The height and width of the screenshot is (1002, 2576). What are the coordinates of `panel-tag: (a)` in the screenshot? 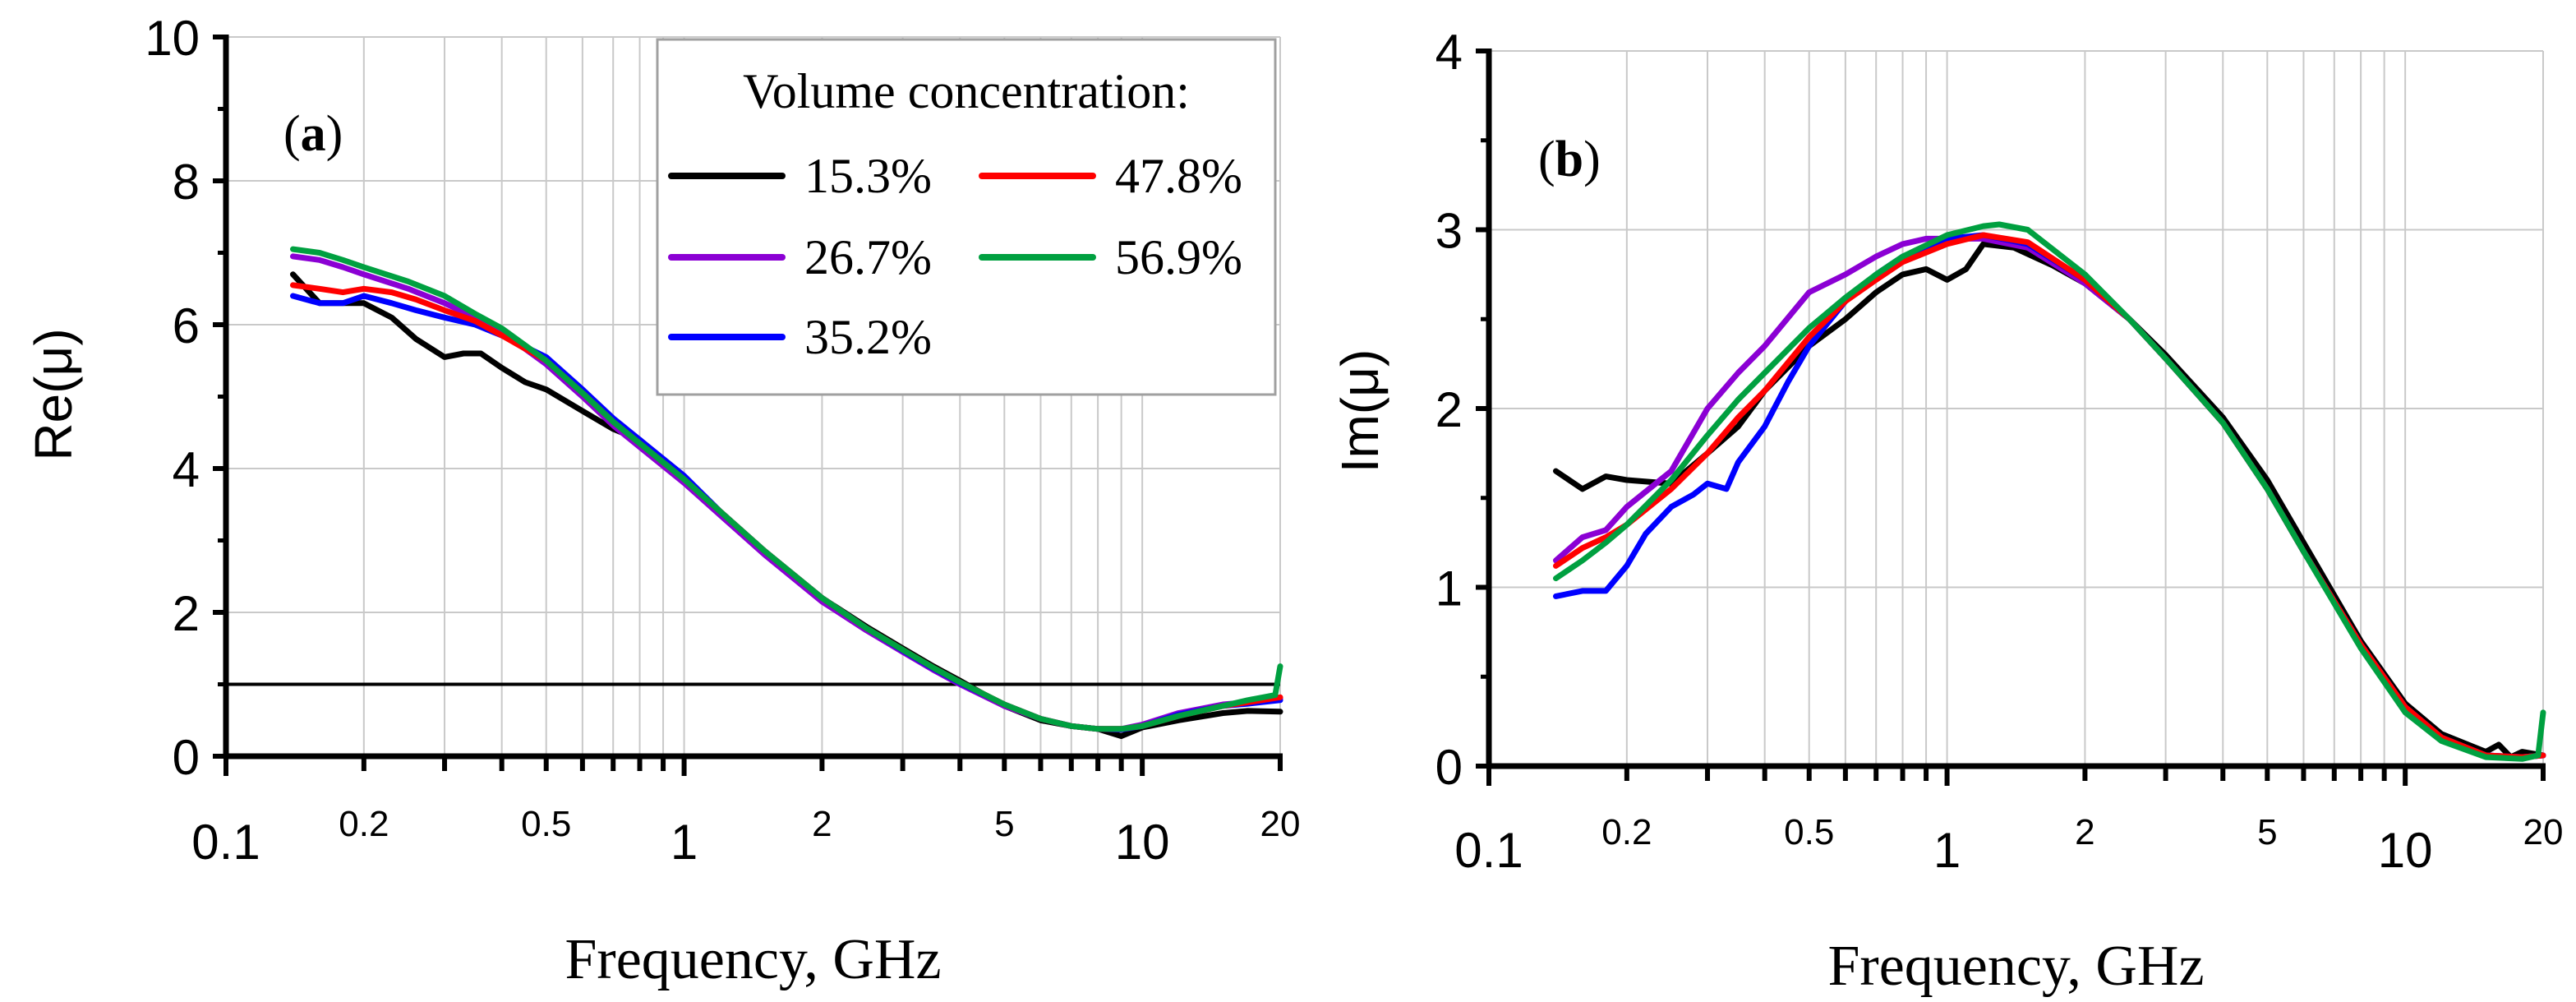 It's located at (313, 134).